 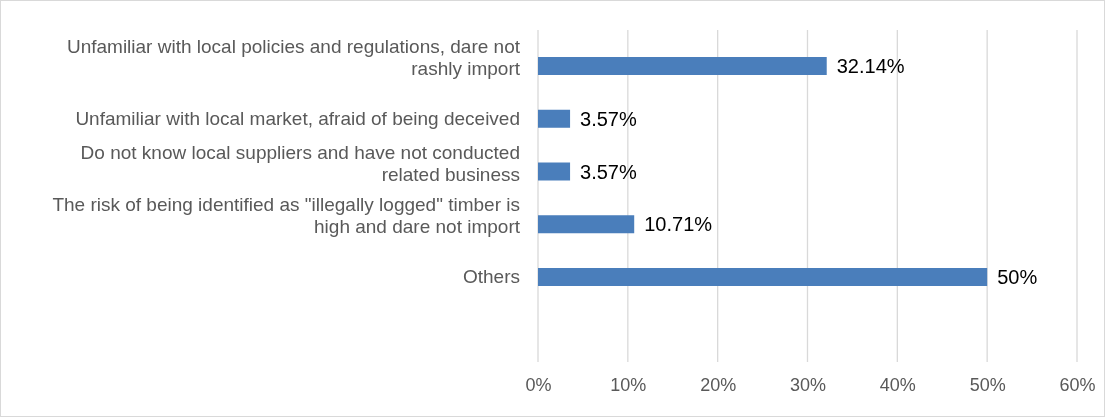 What do you see at coordinates (286, 216) in the screenshot?
I see `y-tick-label: The risk of being identified as "illegally logged" timber is high and dare not import` at bounding box center [286, 216].